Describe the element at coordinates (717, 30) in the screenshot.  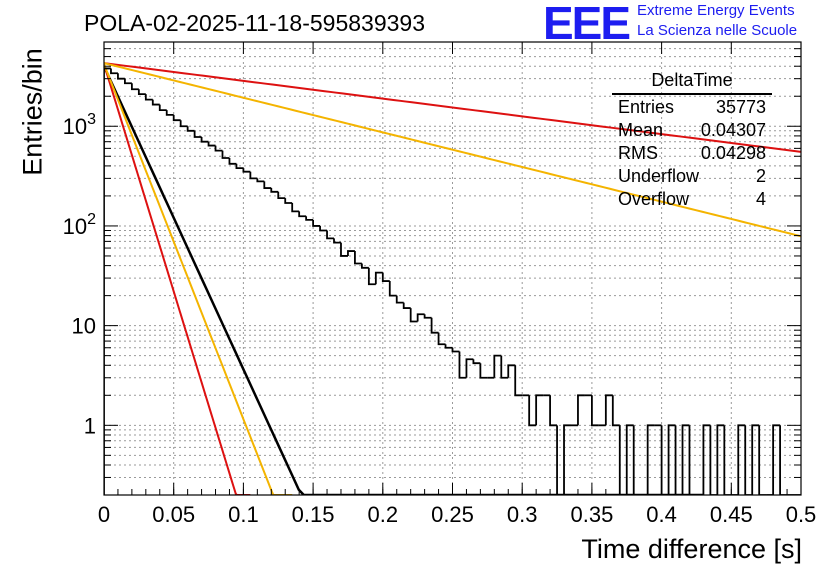
I see `logo-line-2: La Scienza nelle Scuole` at that location.